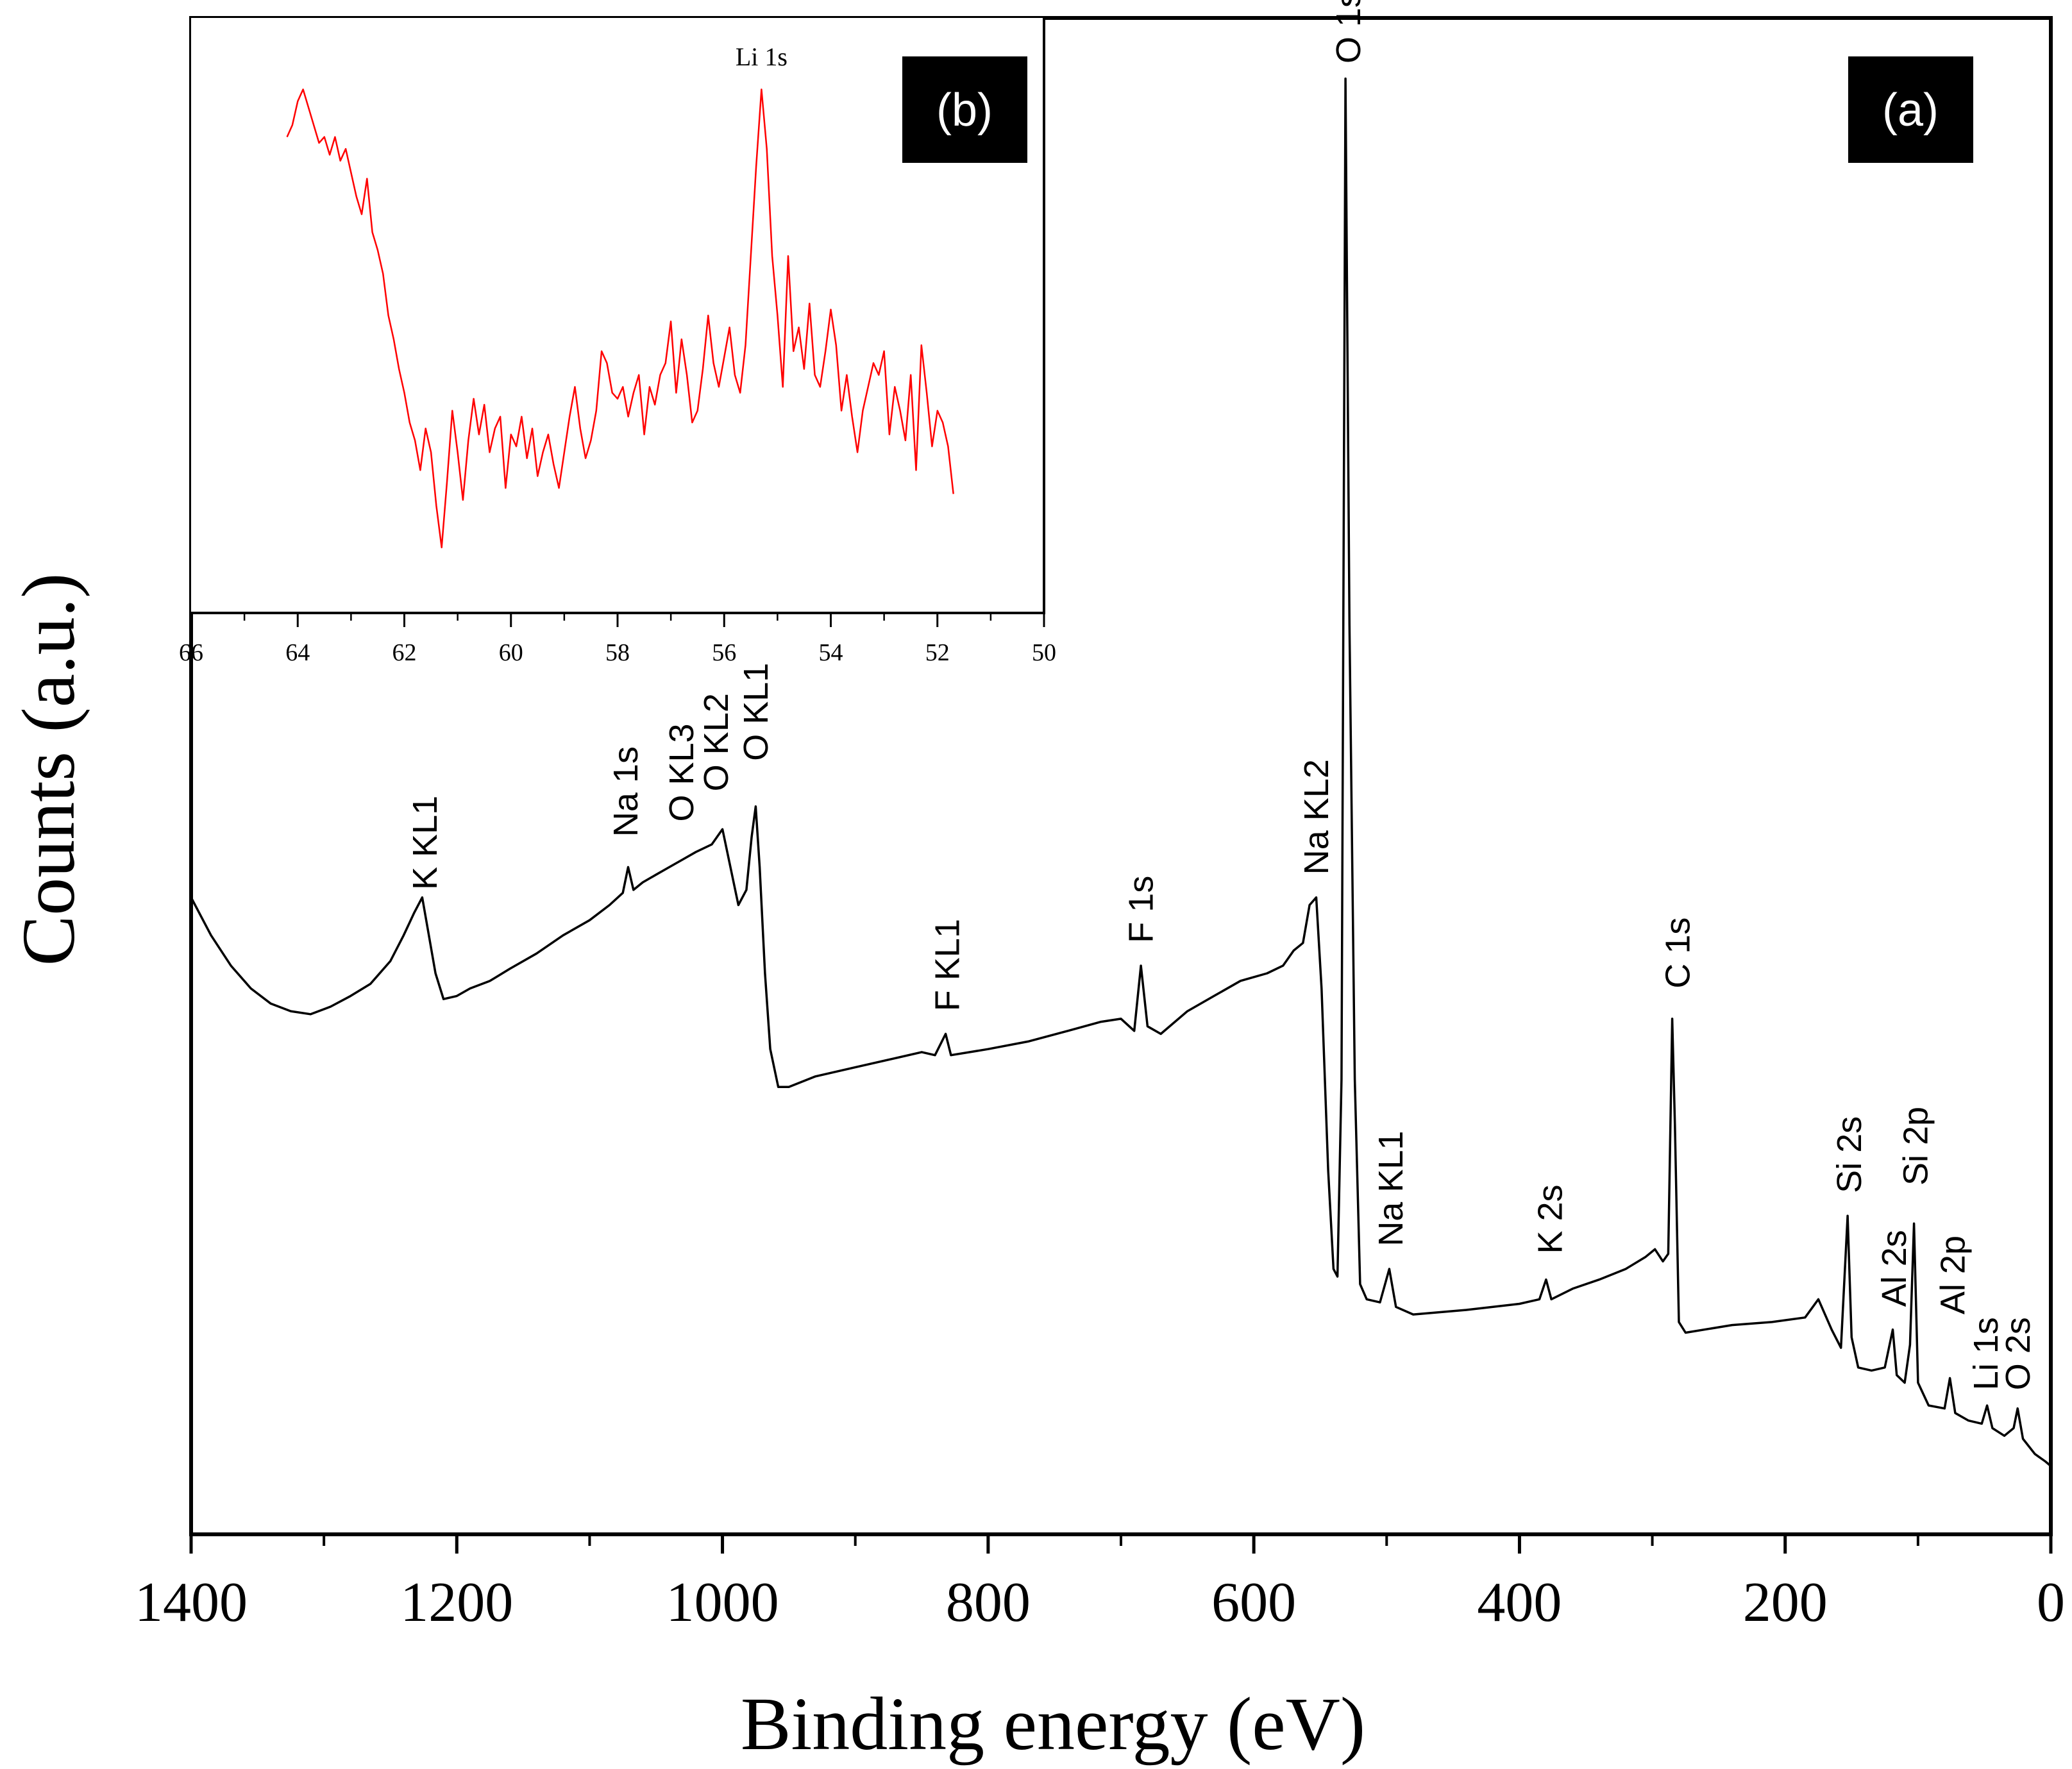  What do you see at coordinates (617, 620) in the screenshot?
I see `inset-x-ticks` at bounding box center [617, 620].